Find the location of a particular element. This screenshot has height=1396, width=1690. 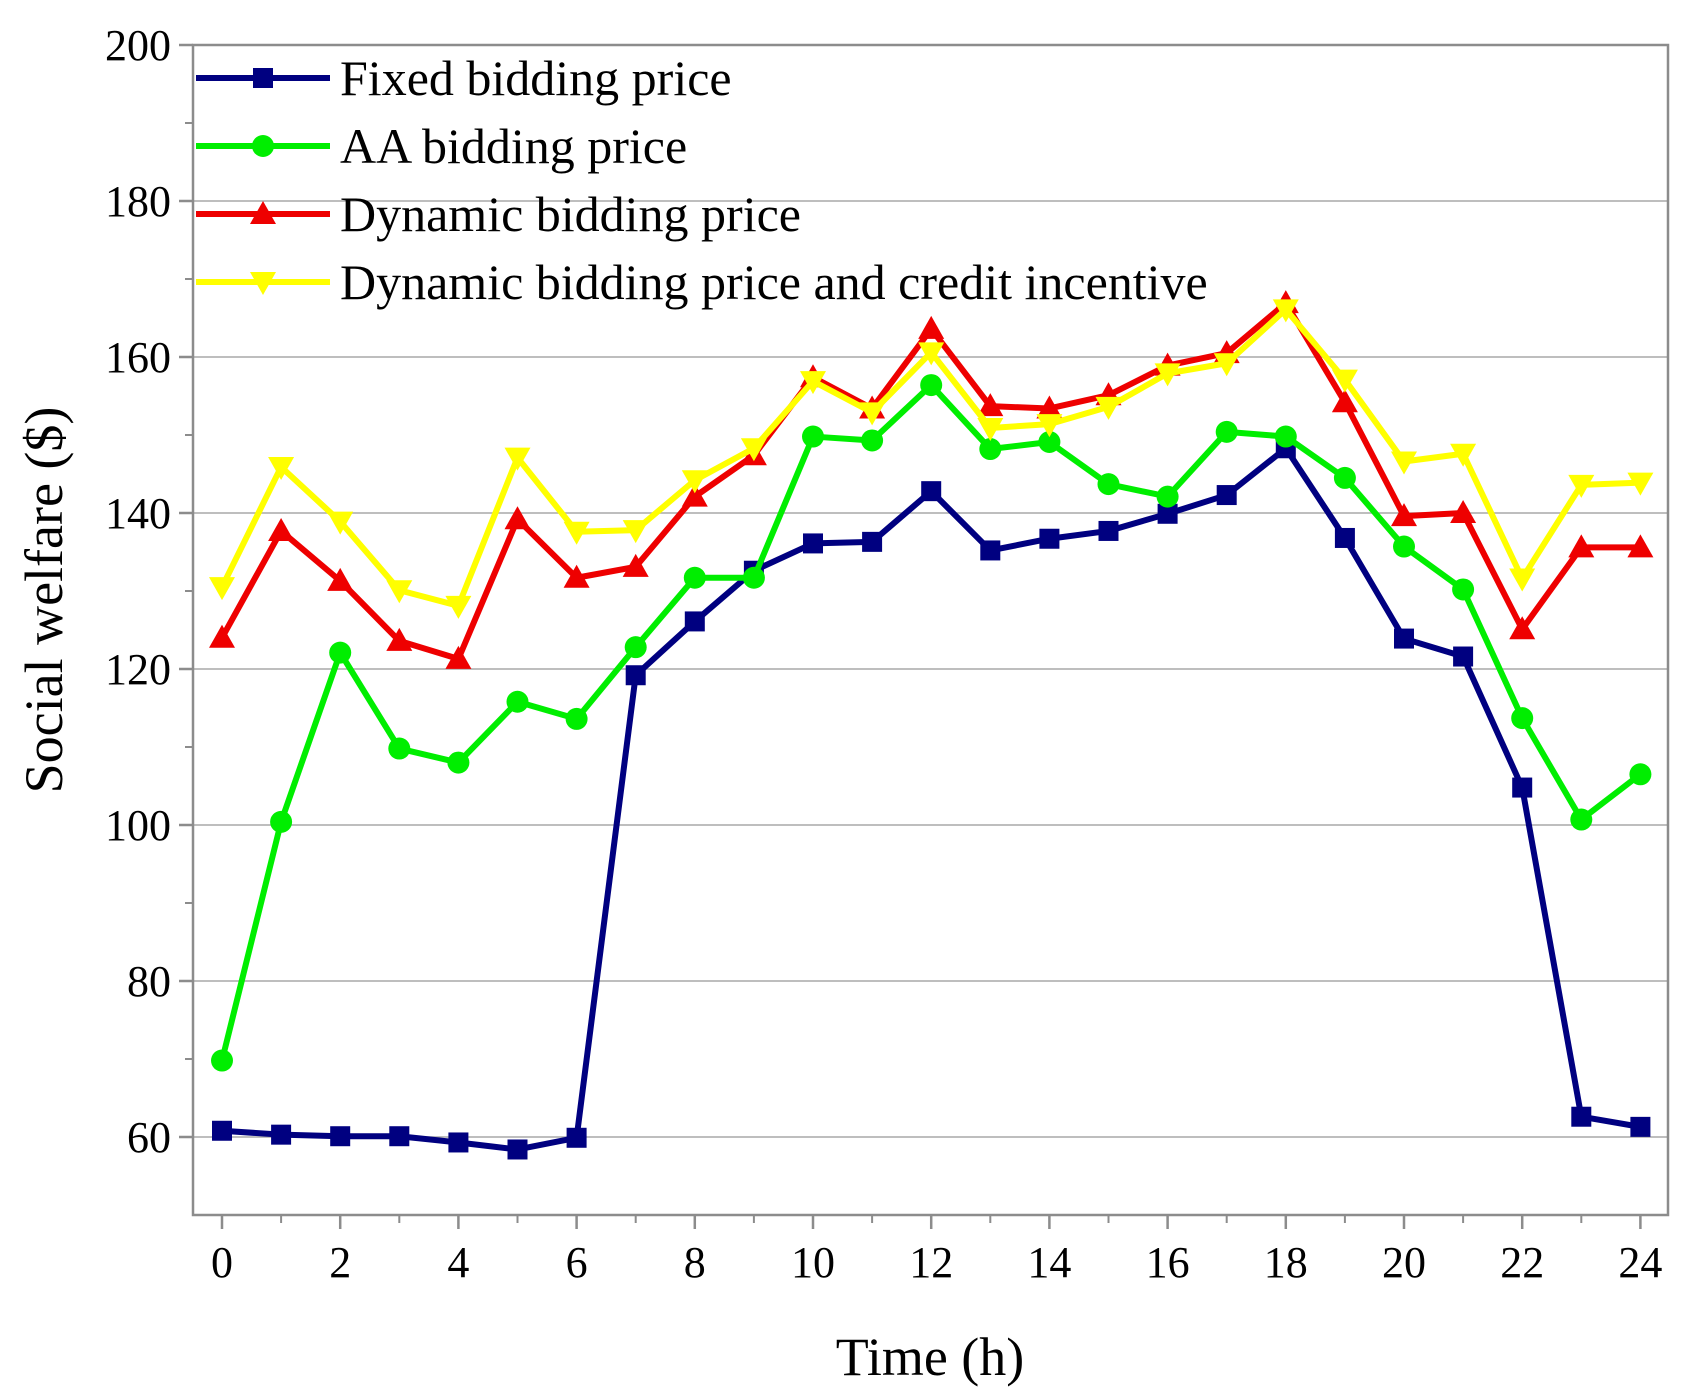

x-tick-label: 10 is located at coordinates (813, 1262).